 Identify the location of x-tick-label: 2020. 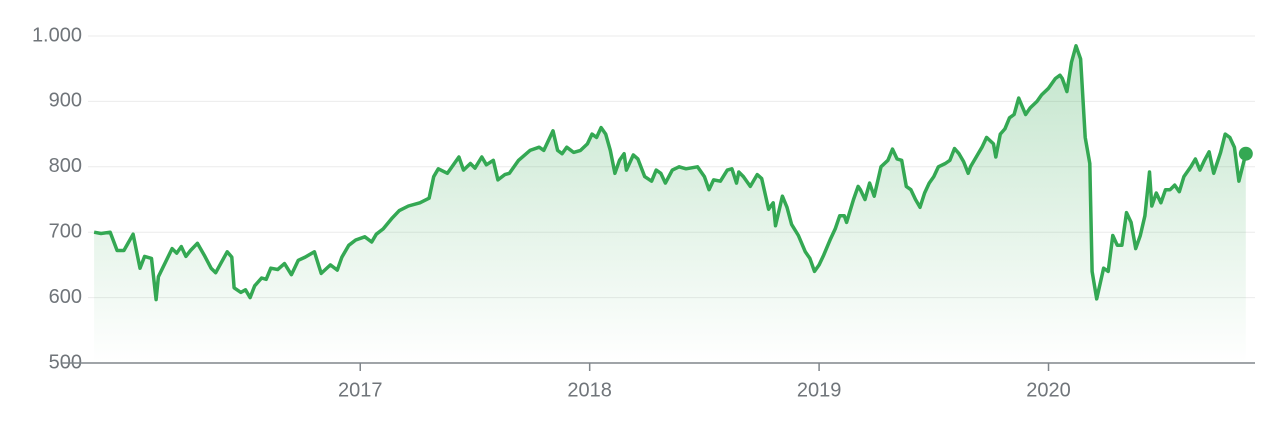
(1048, 390).